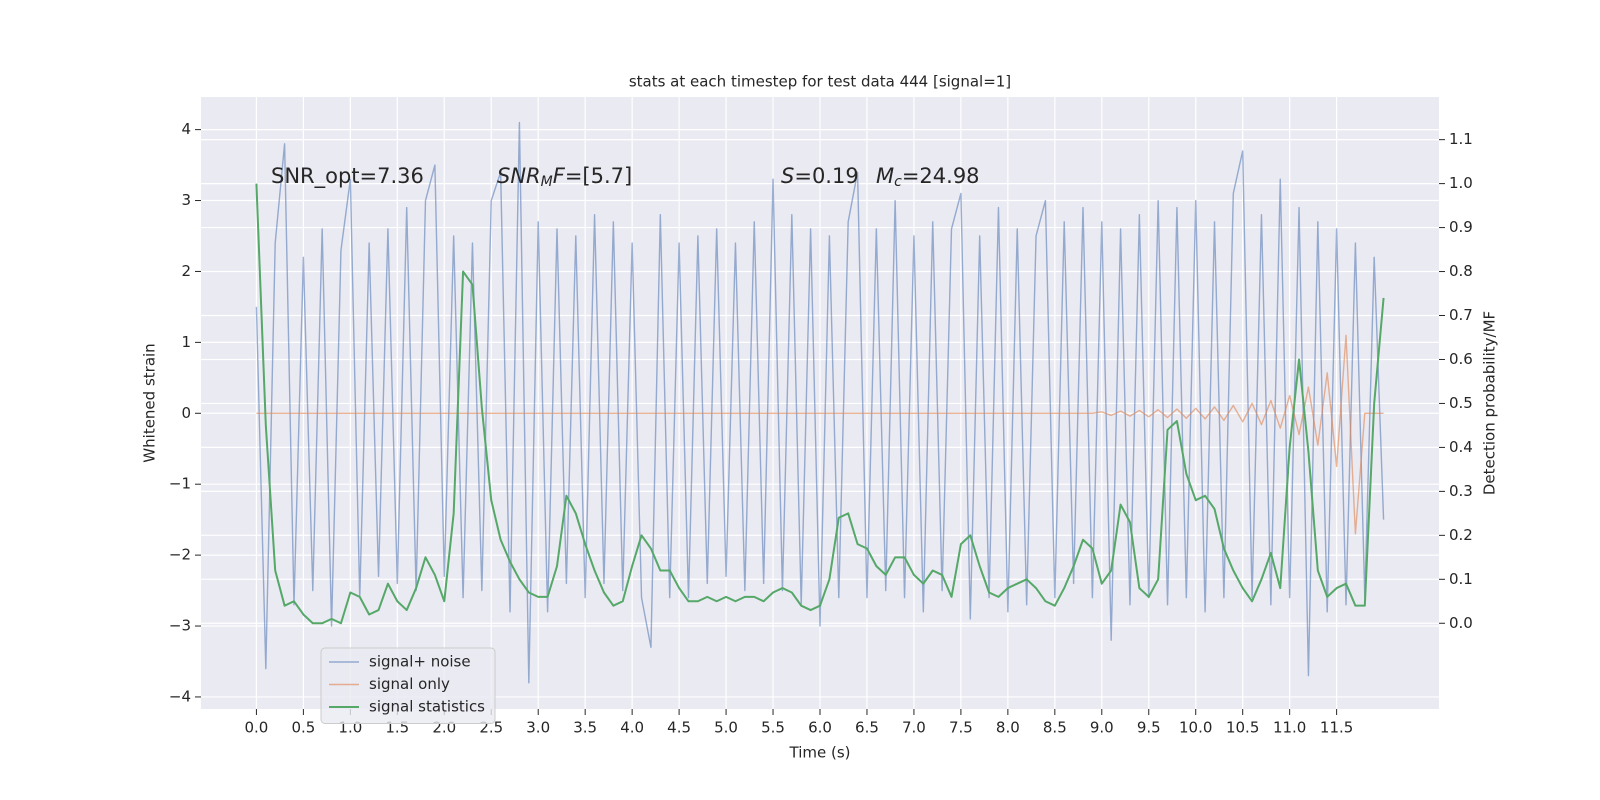 Image resolution: width=1600 pixels, height=800 pixels. What do you see at coordinates (820, 728) in the screenshot?
I see `x-tick-label: 6.0` at bounding box center [820, 728].